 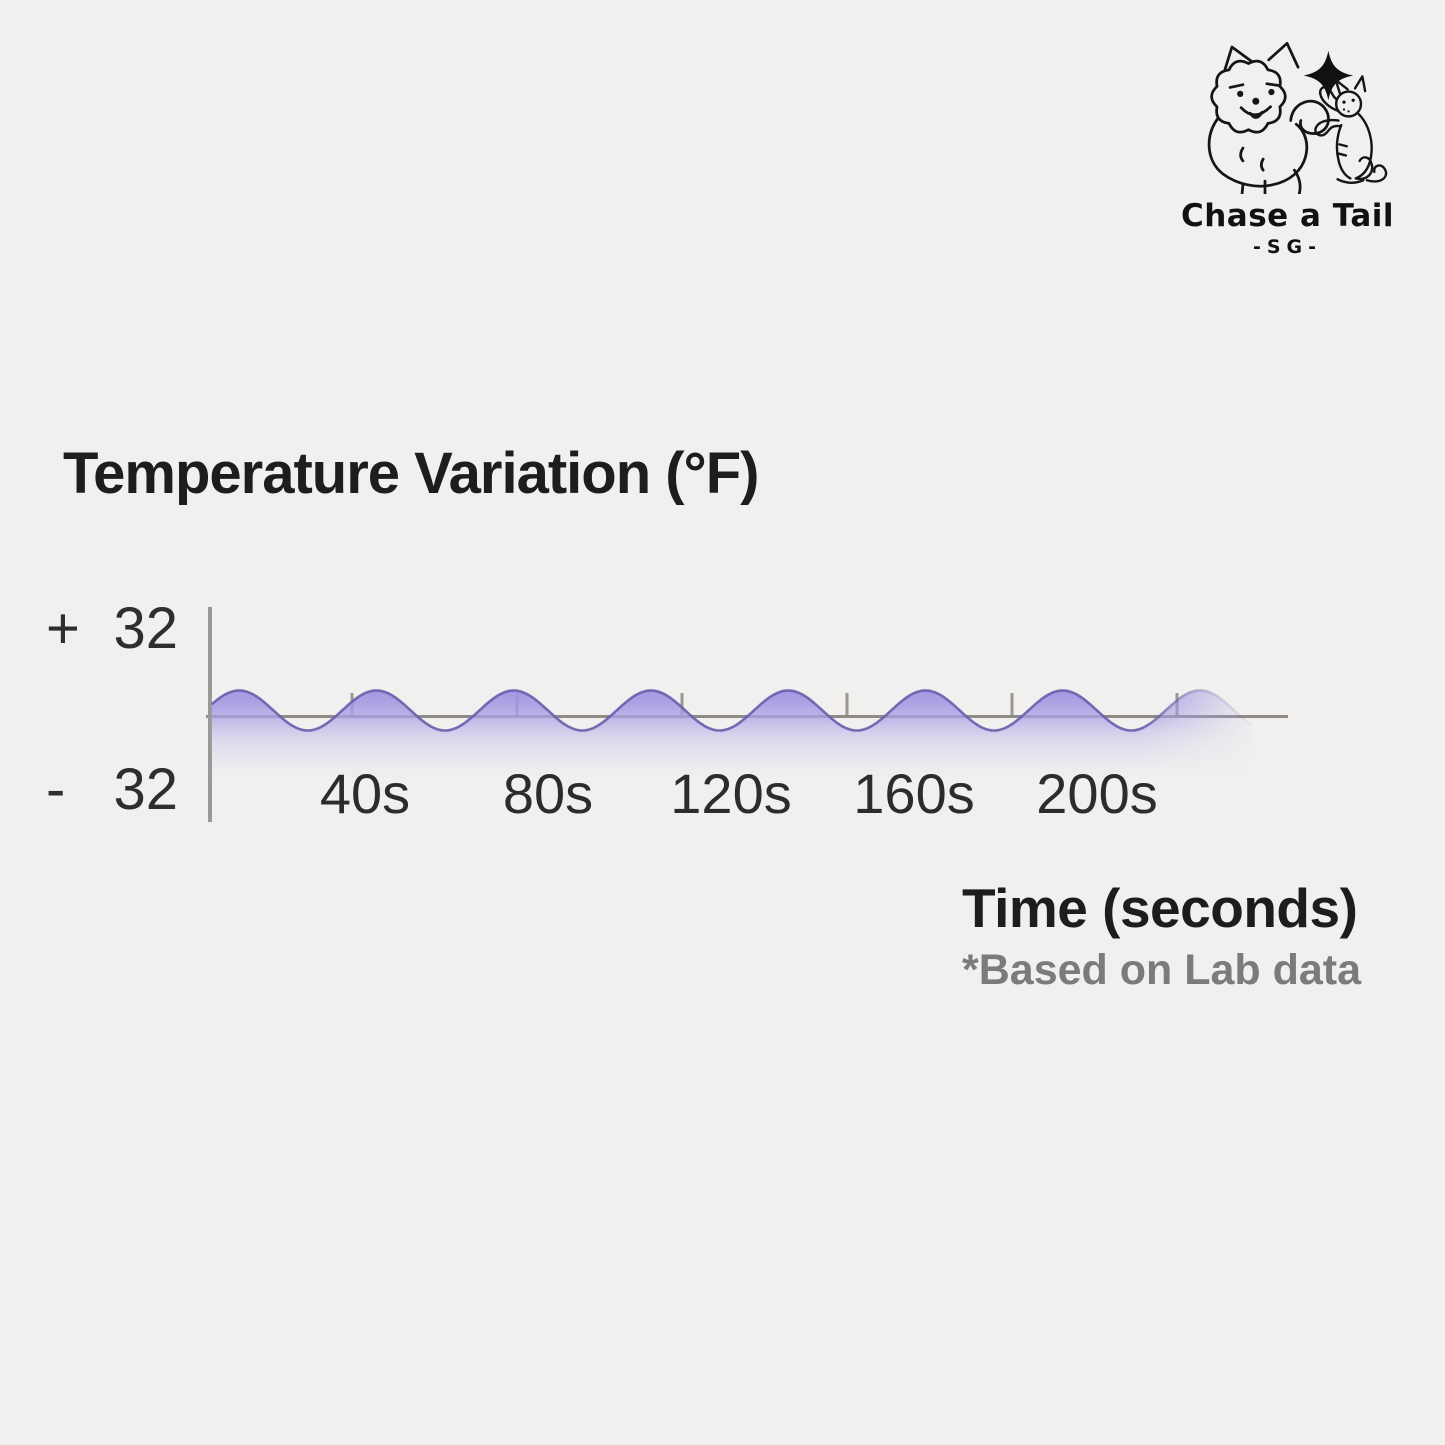 What do you see at coordinates (1287, 247) in the screenshot?
I see `brand-subtitle: -SG-` at bounding box center [1287, 247].